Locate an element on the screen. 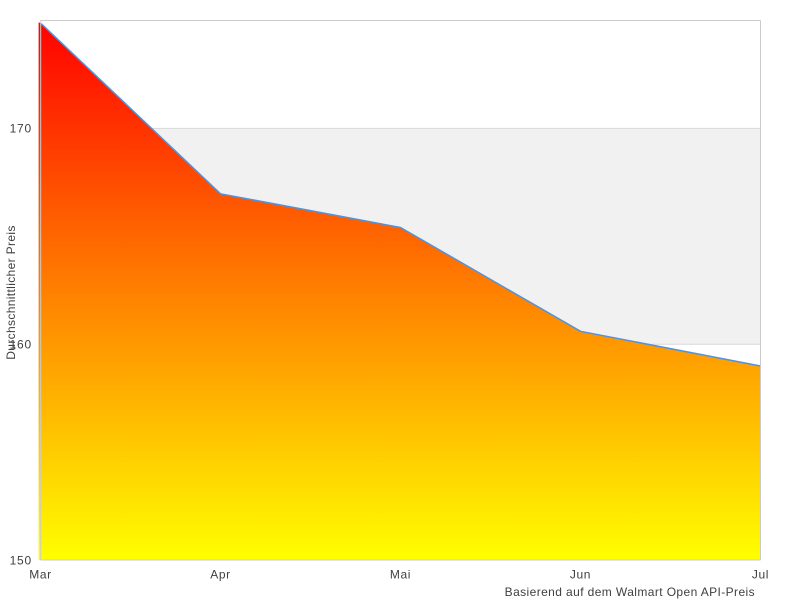  svg-text: Durchschnittlicher Preis is located at coordinates (11, 292).